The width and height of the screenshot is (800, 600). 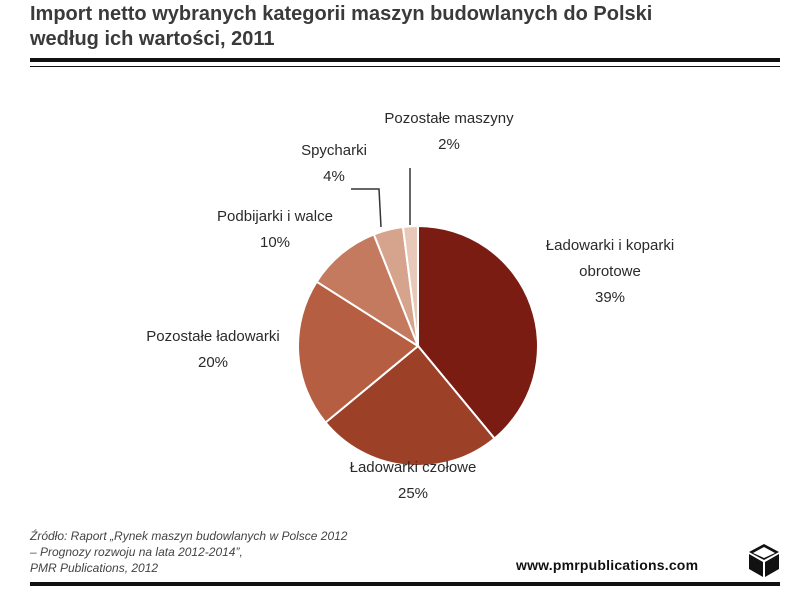 What do you see at coordinates (152, 39) in the screenshot?
I see `chart-title-line-2: według ich wartości, 2011` at bounding box center [152, 39].